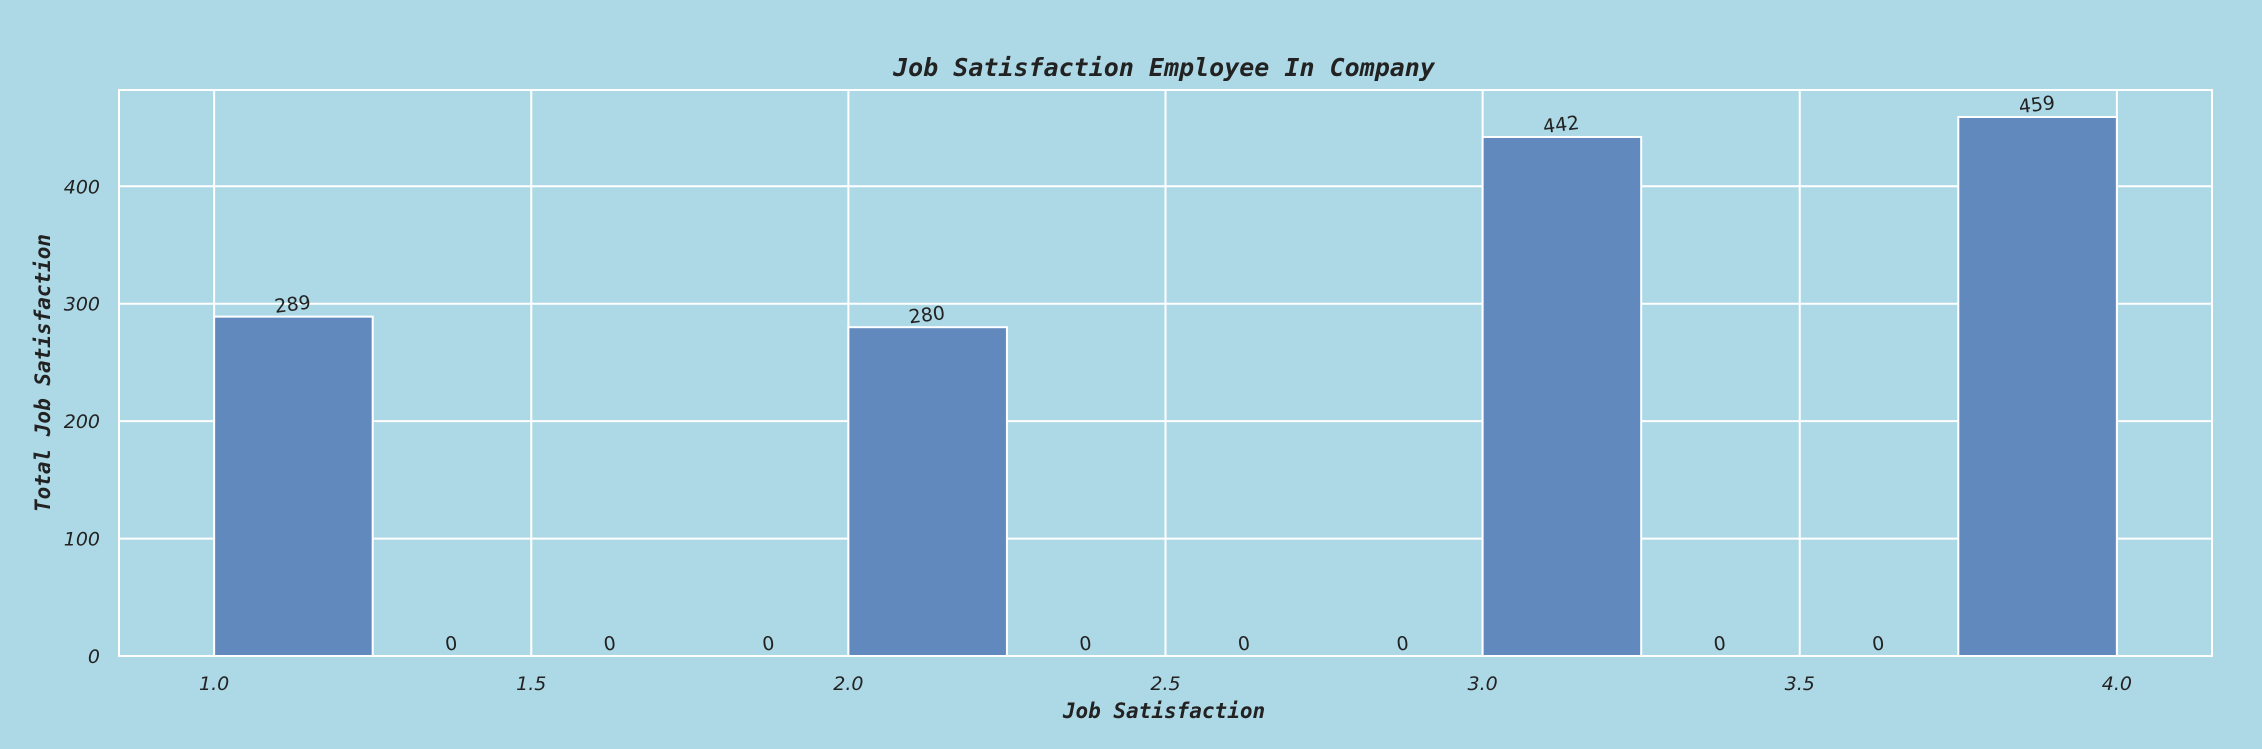  I want to click on bar-value-label: 459, so click(2037, 105).